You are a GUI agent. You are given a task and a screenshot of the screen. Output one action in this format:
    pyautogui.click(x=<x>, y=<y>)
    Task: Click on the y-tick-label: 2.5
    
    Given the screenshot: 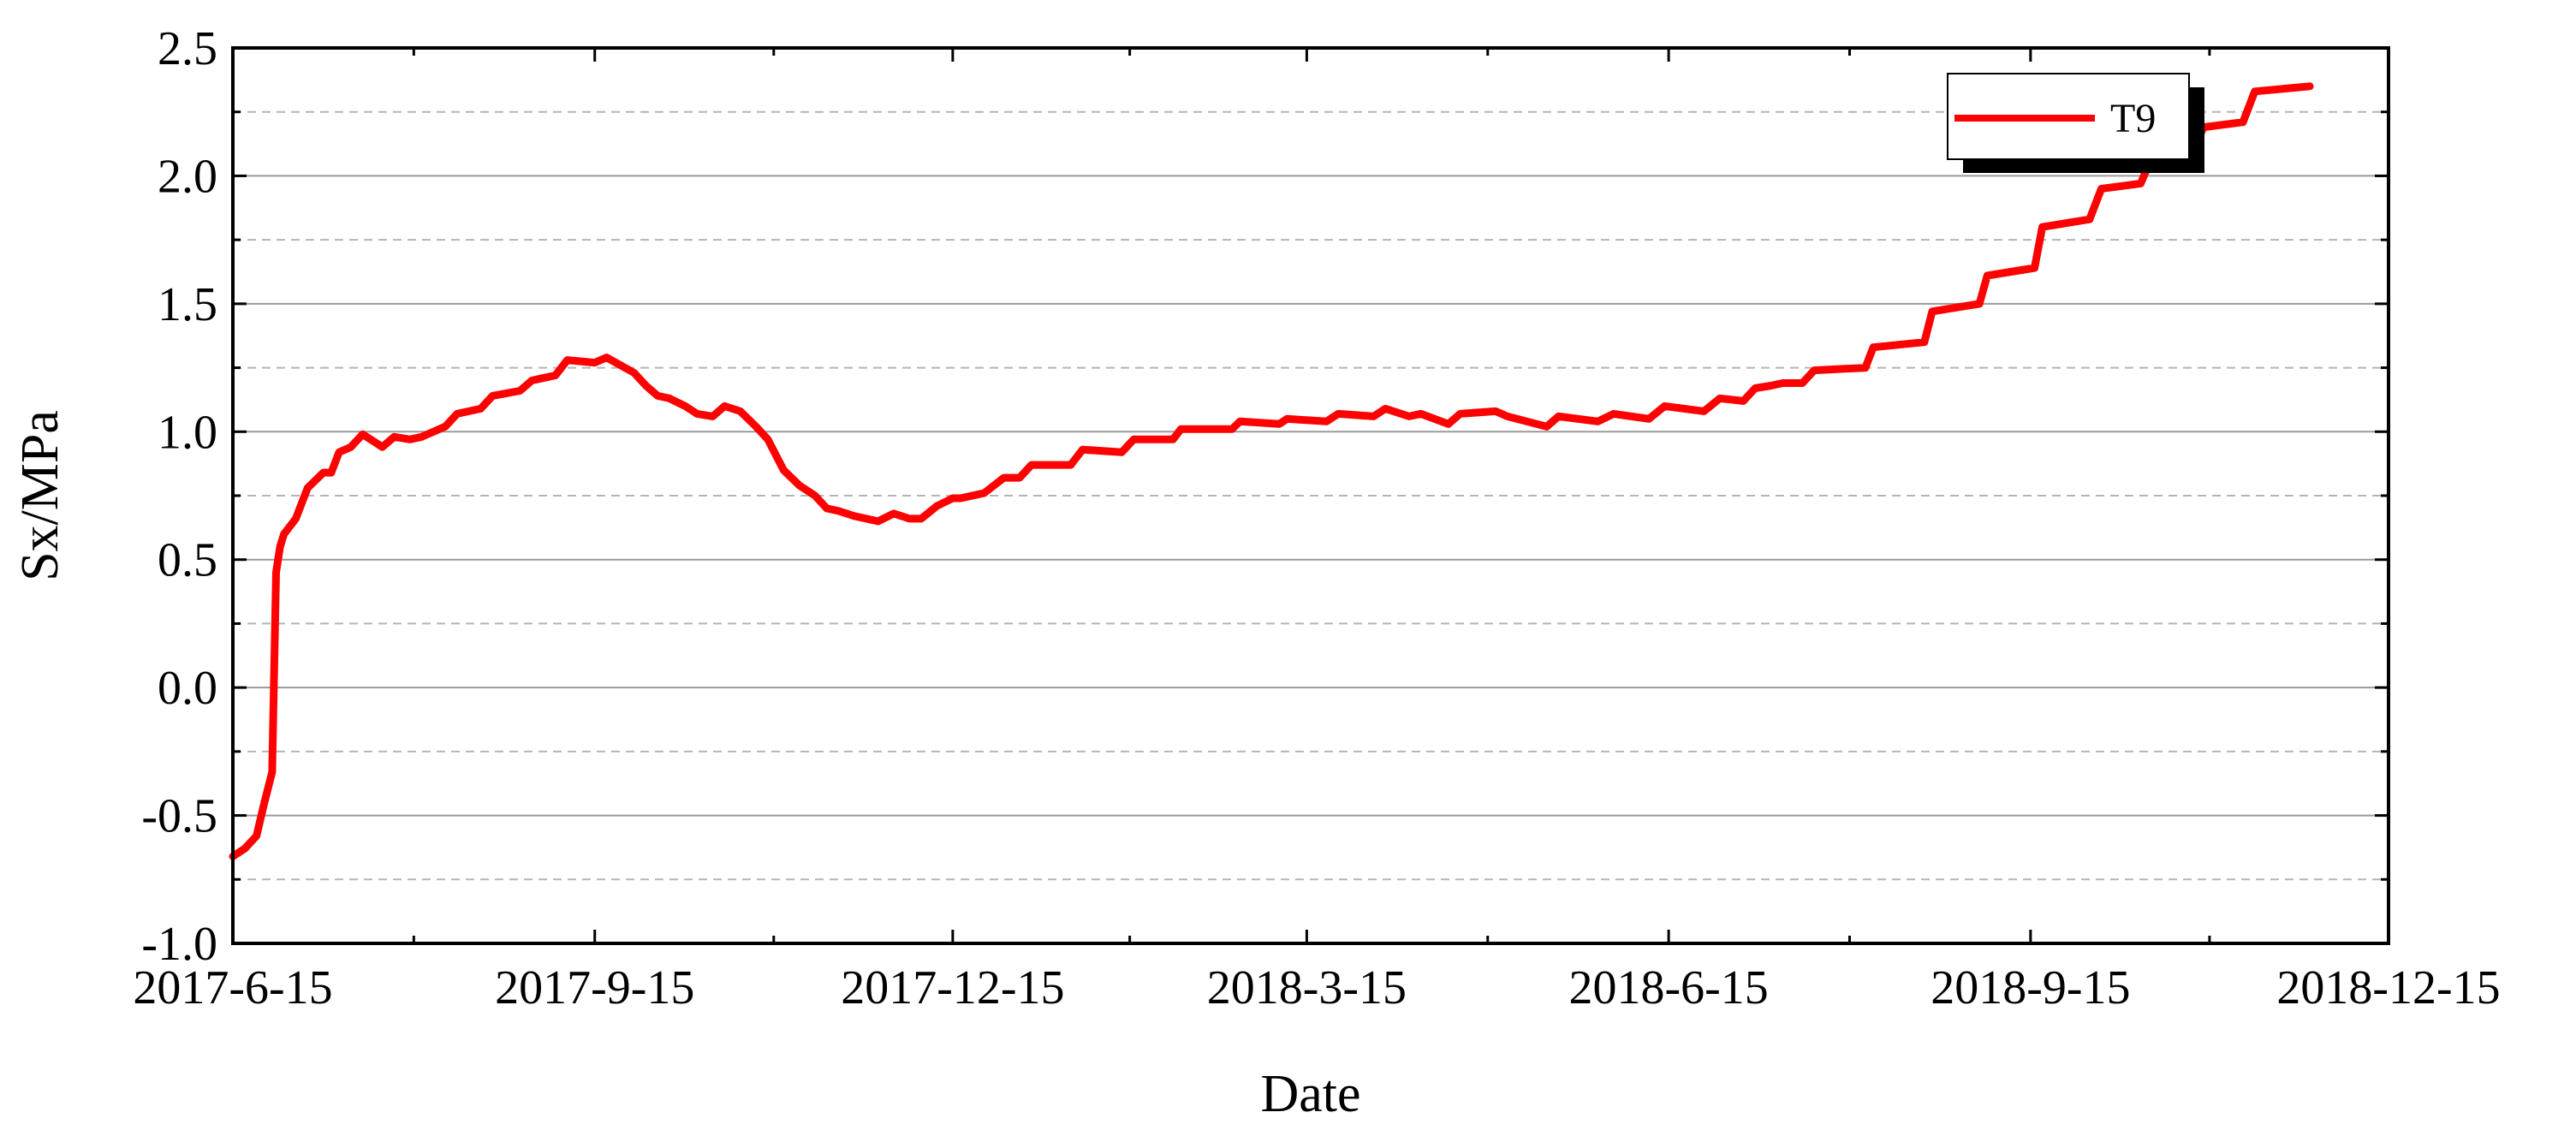 What is the action you would take?
    pyautogui.click(x=188, y=48)
    